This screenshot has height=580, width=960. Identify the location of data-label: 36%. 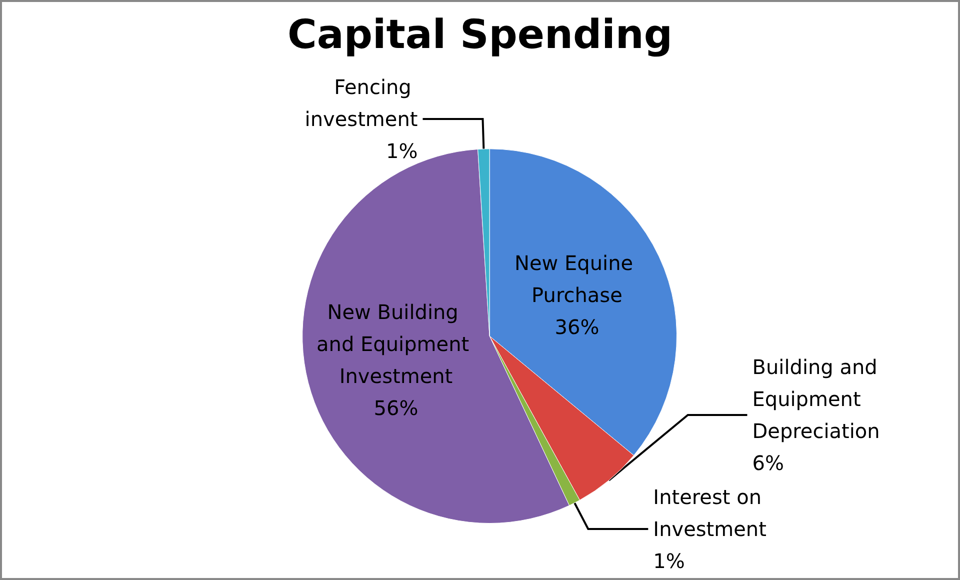
(577, 326).